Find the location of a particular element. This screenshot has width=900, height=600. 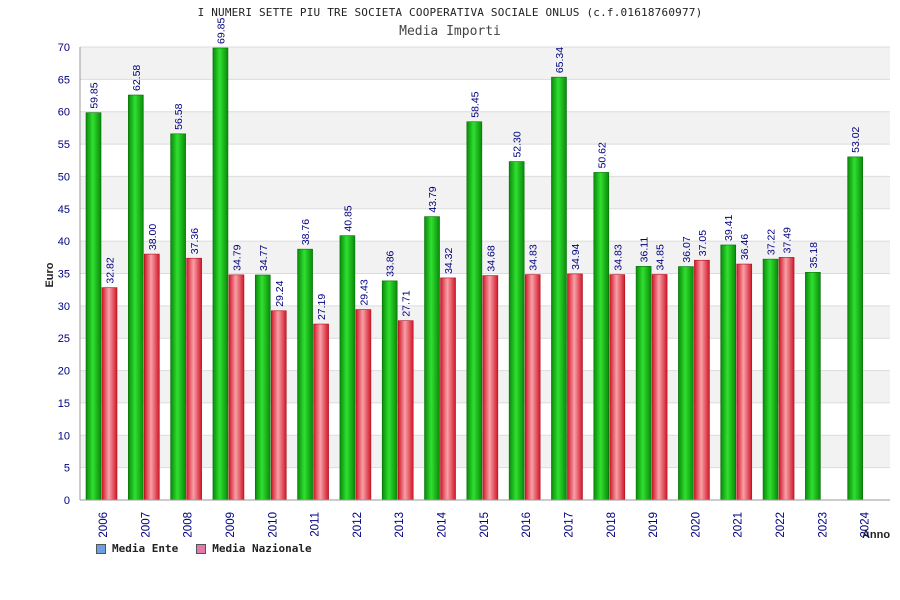

data-label-media-nazionale: 38.00 is located at coordinates (153, 237).